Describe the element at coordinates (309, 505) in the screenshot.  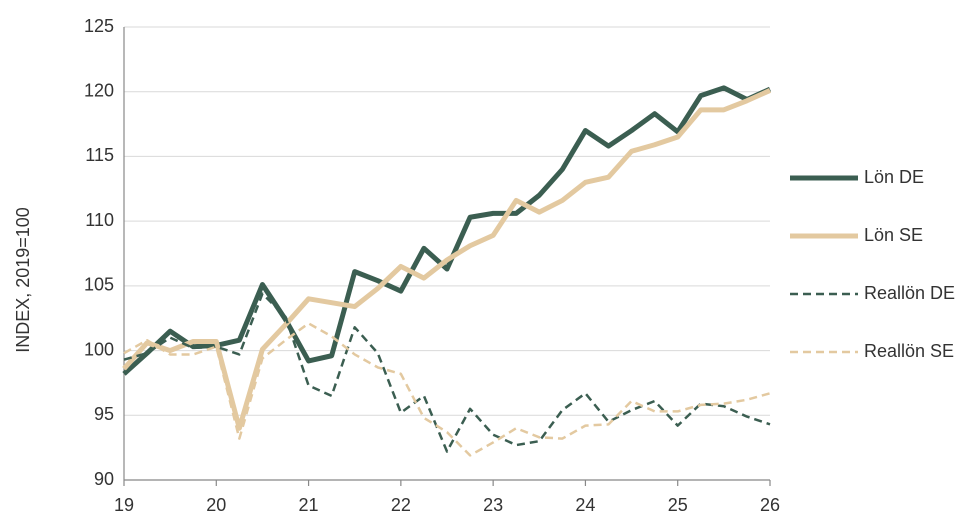
I see `x-tick-label: 21` at that location.